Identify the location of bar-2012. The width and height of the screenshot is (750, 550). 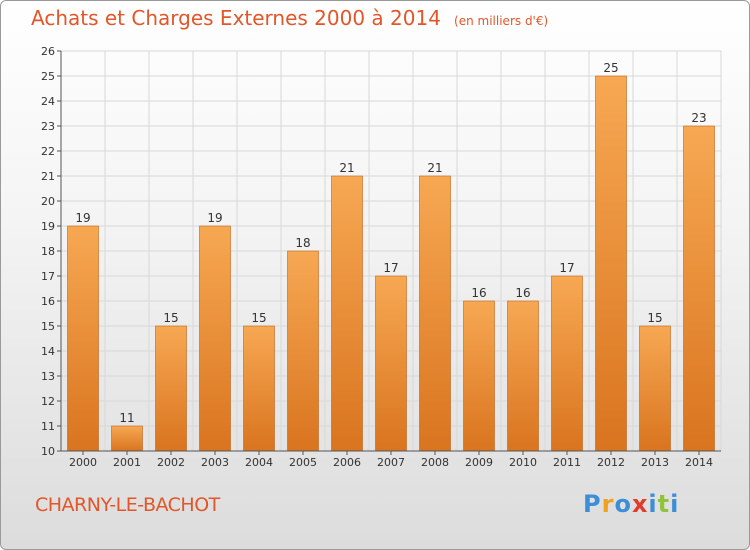
(611, 263).